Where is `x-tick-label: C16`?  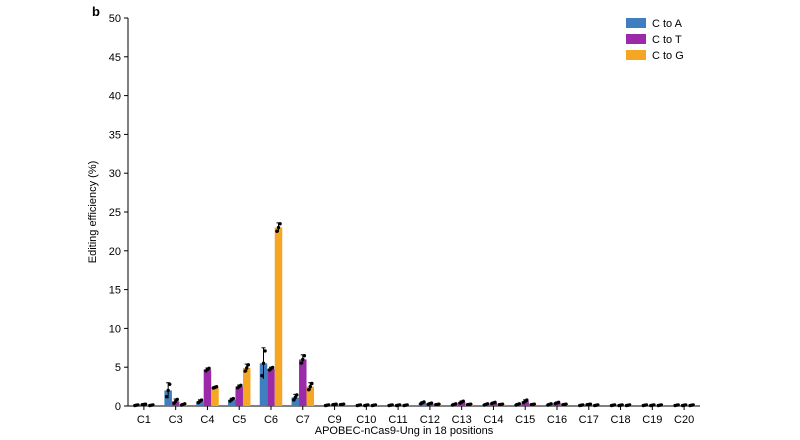
x-tick-label: C16 is located at coordinates (557, 420).